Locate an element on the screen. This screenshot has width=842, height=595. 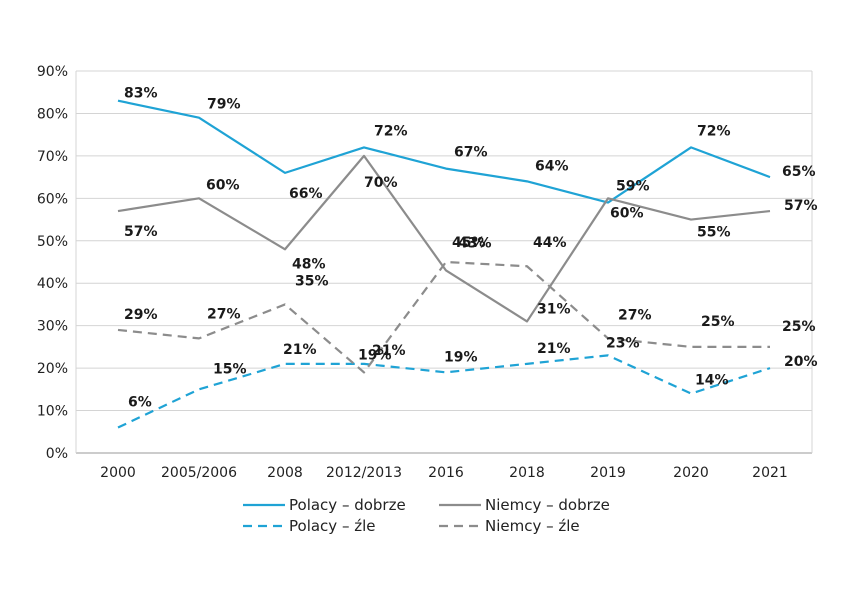
y-tick-label: 80% is located at coordinates (52, 114).